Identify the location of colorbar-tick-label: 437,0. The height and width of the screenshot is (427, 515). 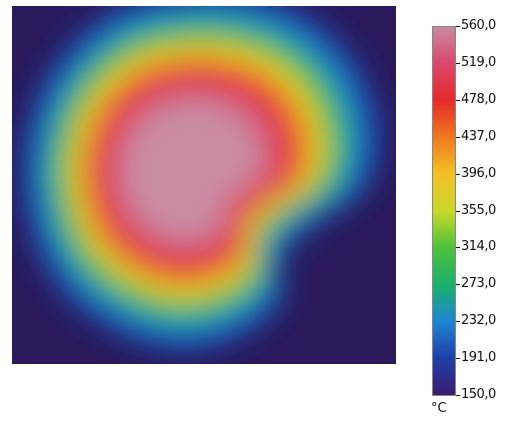
(485, 137).